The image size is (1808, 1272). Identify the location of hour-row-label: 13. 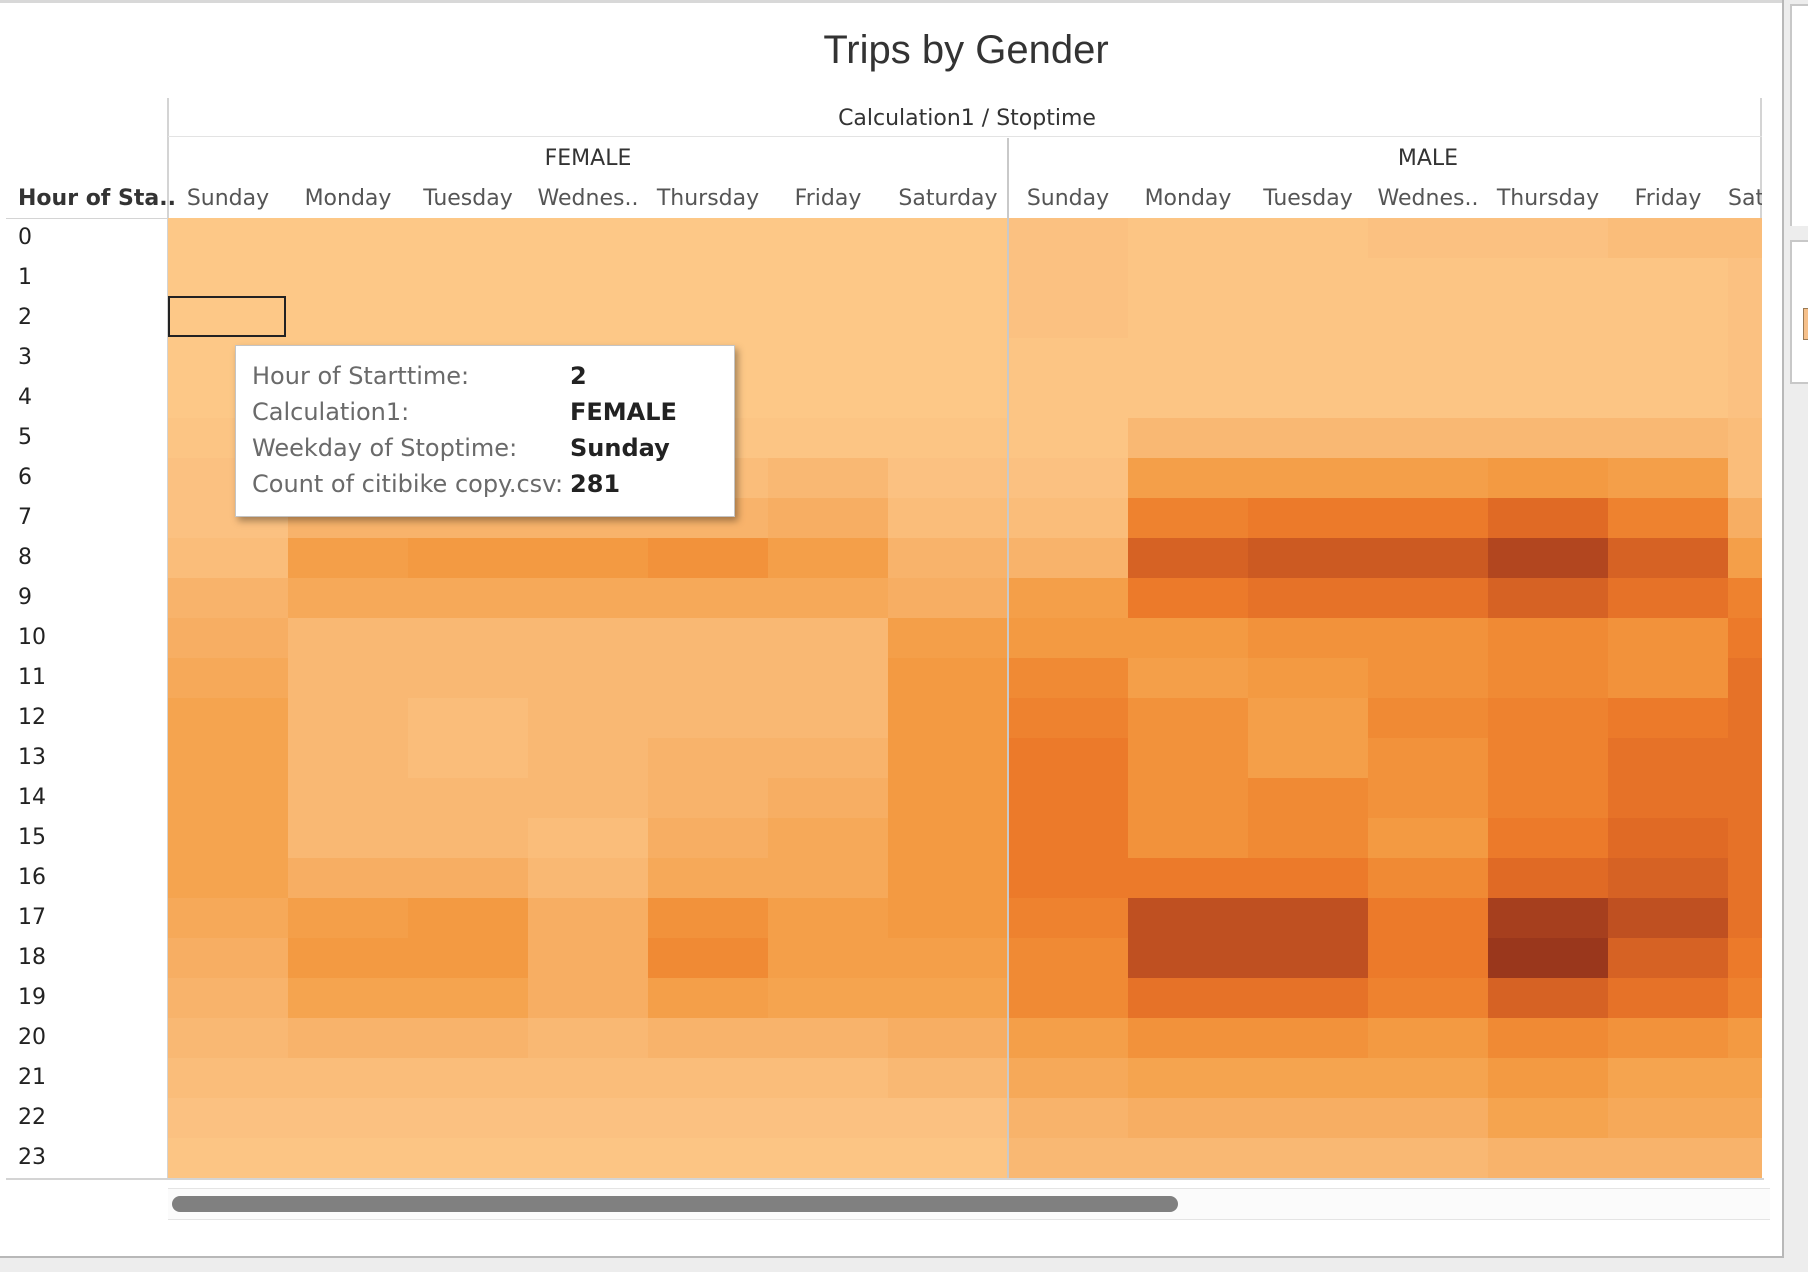
(32, 757).